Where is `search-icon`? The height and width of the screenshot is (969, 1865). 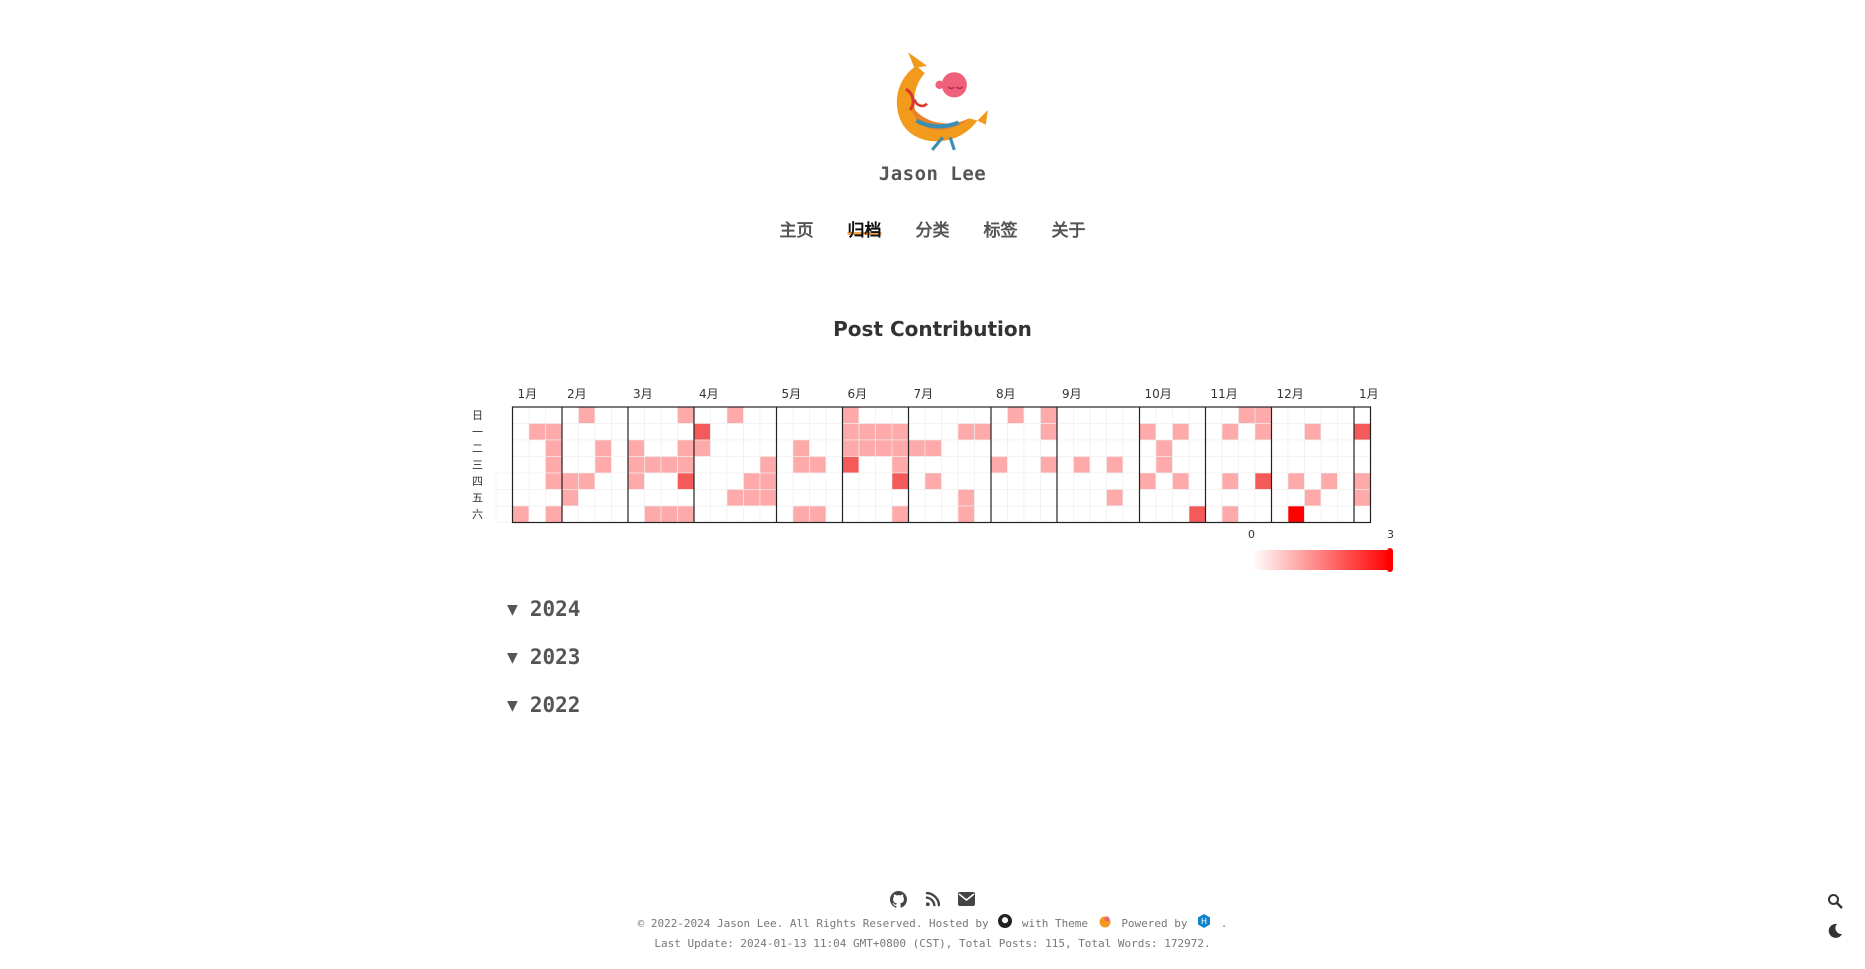 search-icon is located at coordinates (1835, 901).